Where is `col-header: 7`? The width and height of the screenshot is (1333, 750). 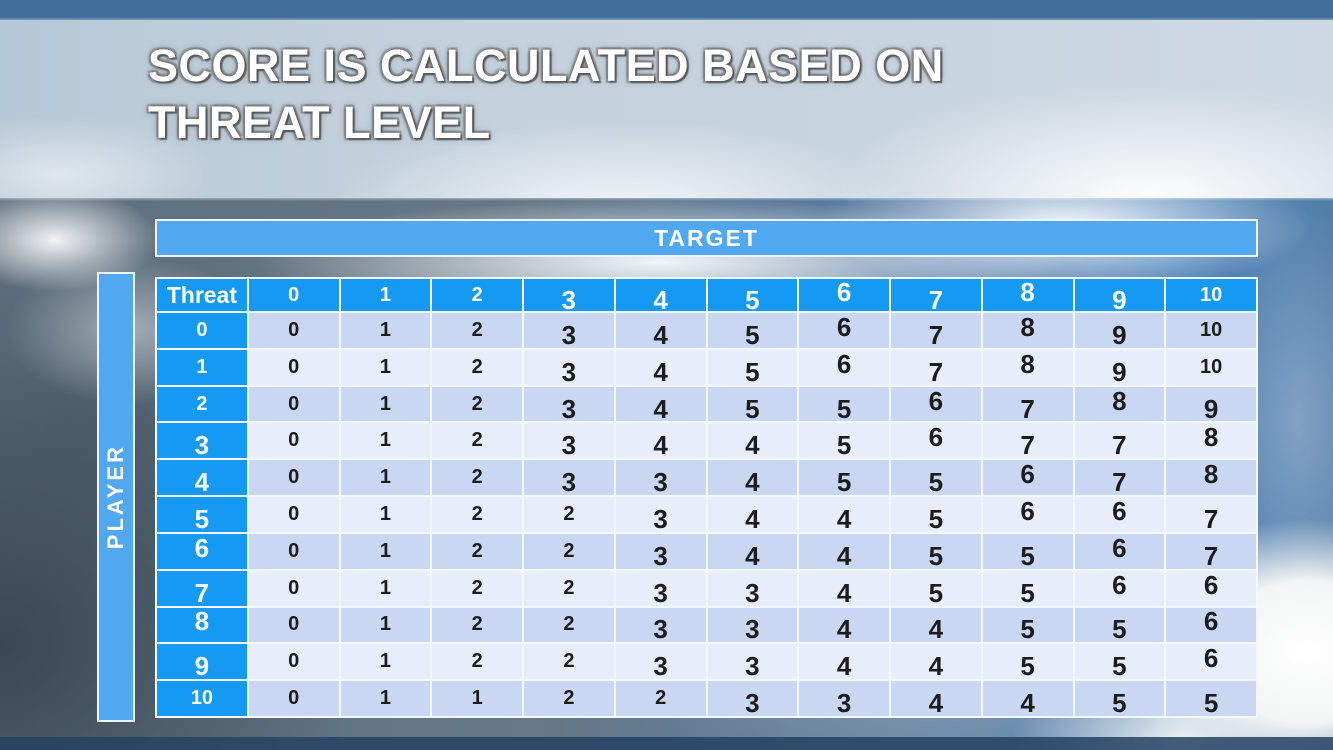 col-header: 7 is located at coordinates (936, 295).